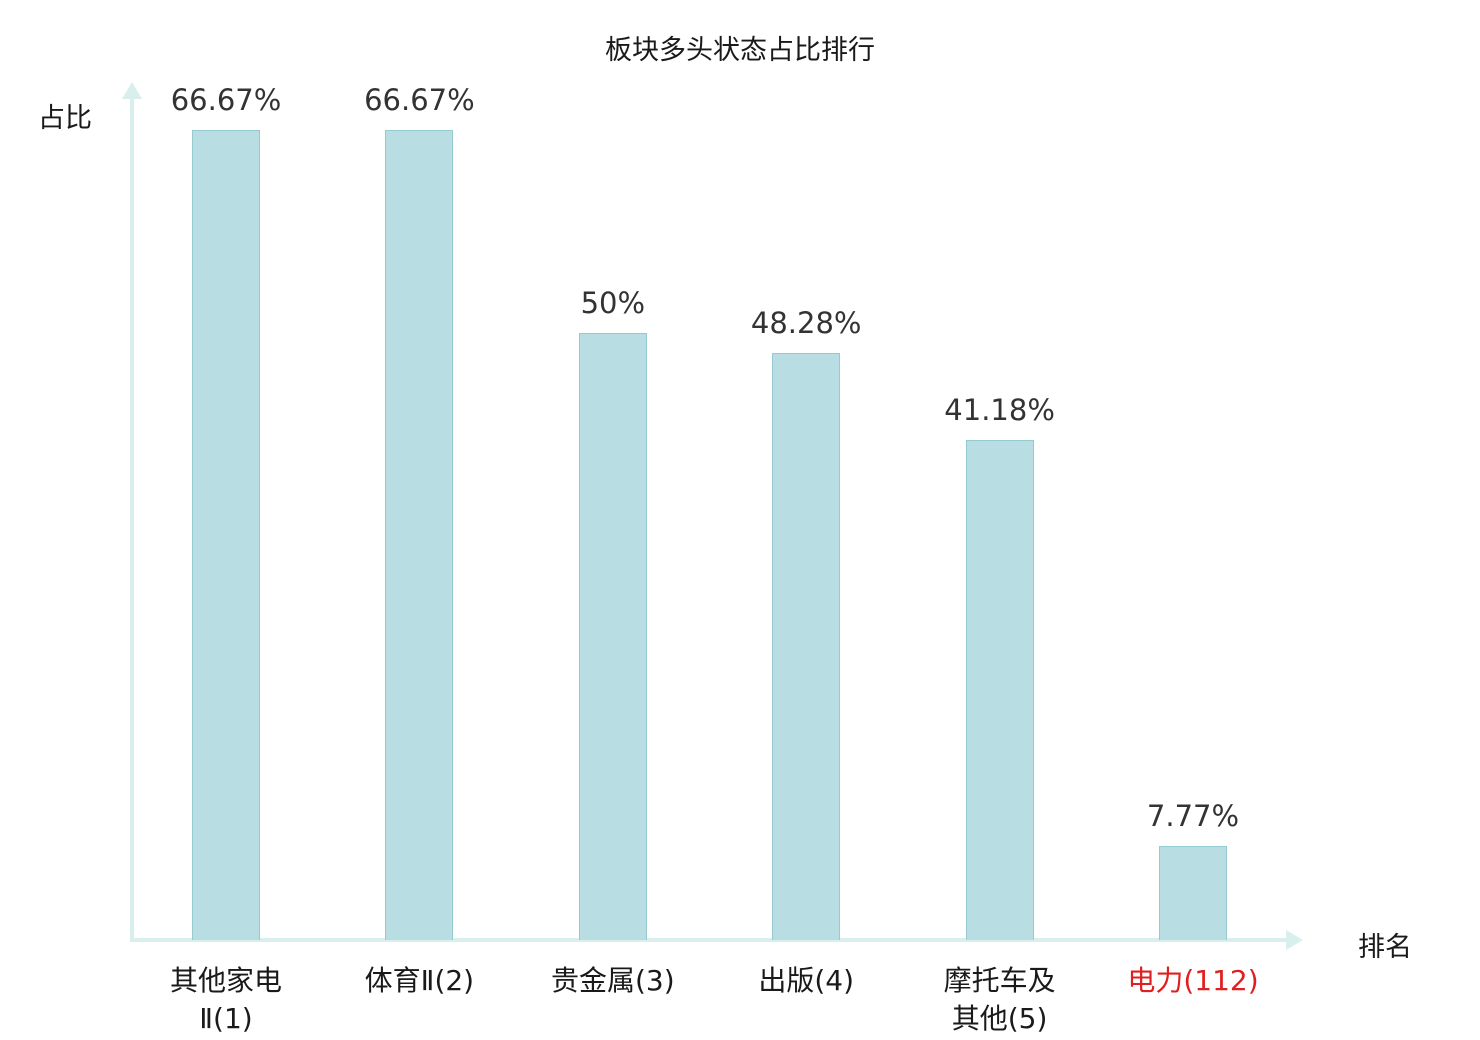 Image resolution: width=1480 pixels, height=1040 pixels. What do you see at coordinates (132, 90) in the screenshot?
I see `y-axis-arrow-icon` at bounding box center [132, 90].